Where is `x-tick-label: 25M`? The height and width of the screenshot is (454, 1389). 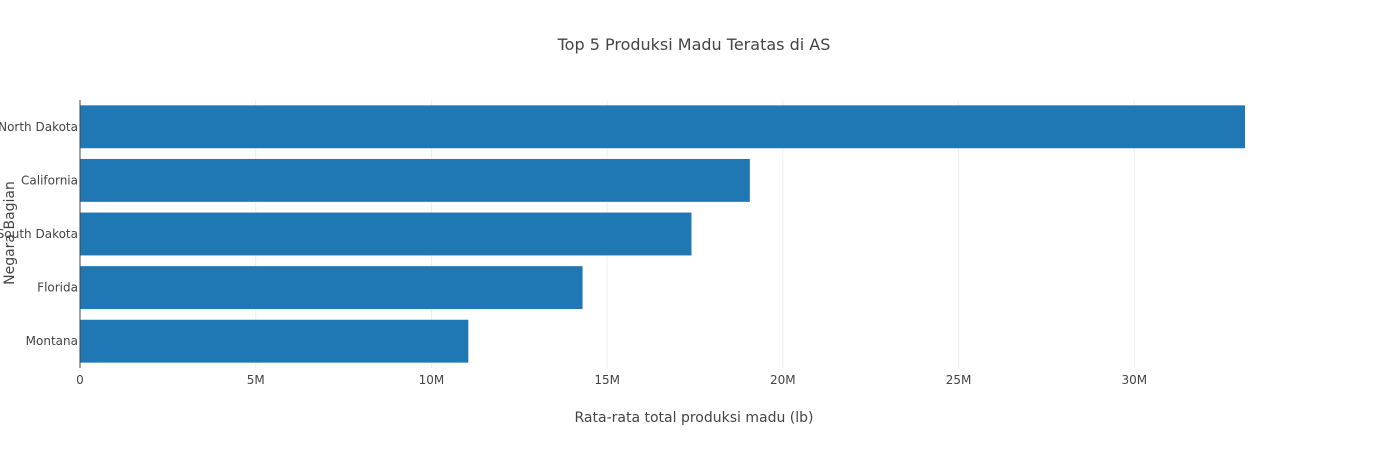 x-tick-label: 25M is located at coordinates (959, 380).